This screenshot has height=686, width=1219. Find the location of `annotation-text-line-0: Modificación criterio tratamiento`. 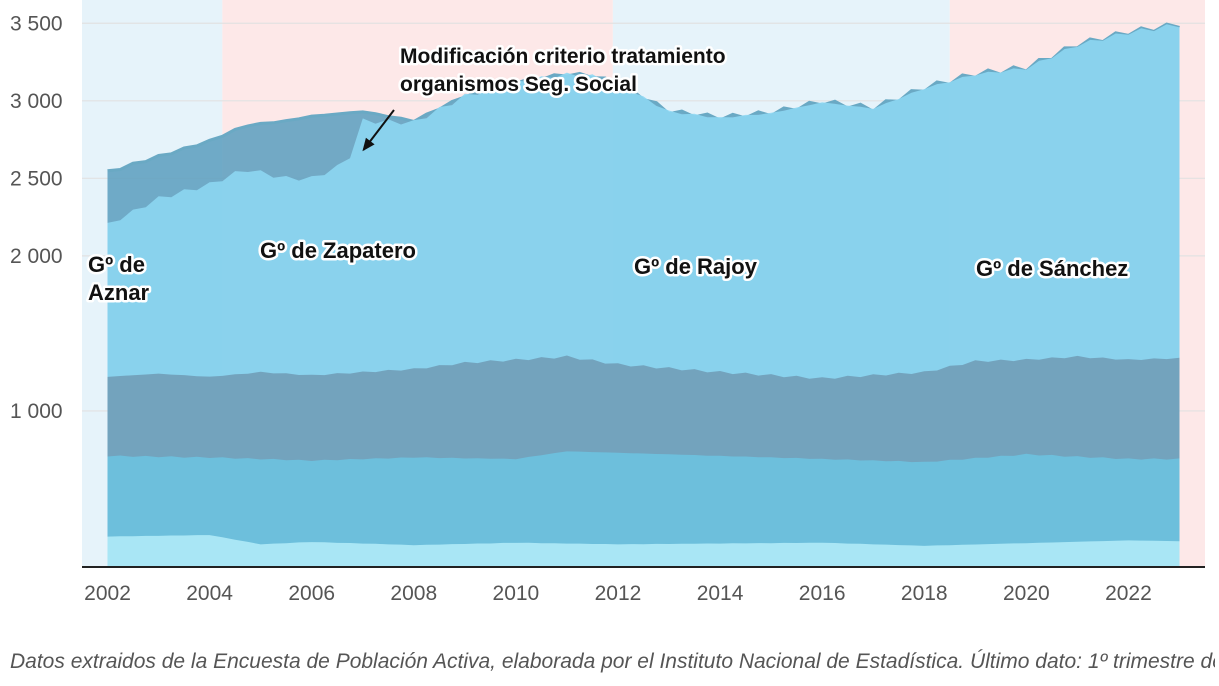

annotation-text-line-0: Modificación criterio tratamiento is located at coordinates (563, 56).